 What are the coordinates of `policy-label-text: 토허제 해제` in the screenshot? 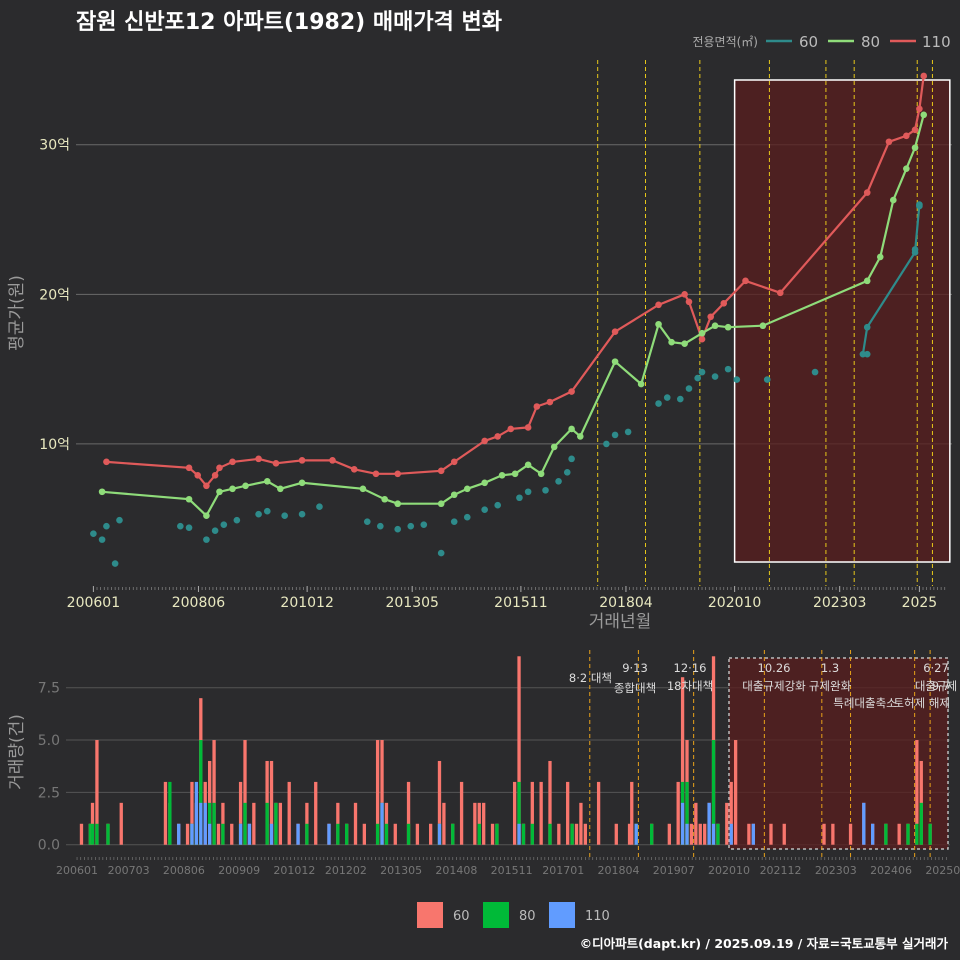 It's located at (921, 703).